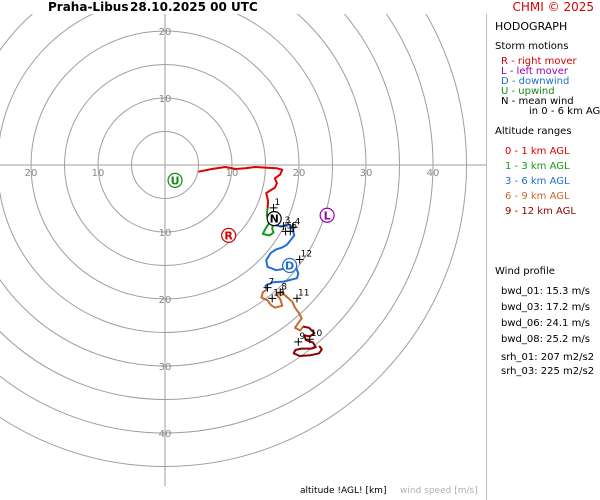  What do you see at coordinates (548, 357) in the screenshot?
I see `srh-01: srh_01: 207 m2/s2` at bounding box center [548, 357].